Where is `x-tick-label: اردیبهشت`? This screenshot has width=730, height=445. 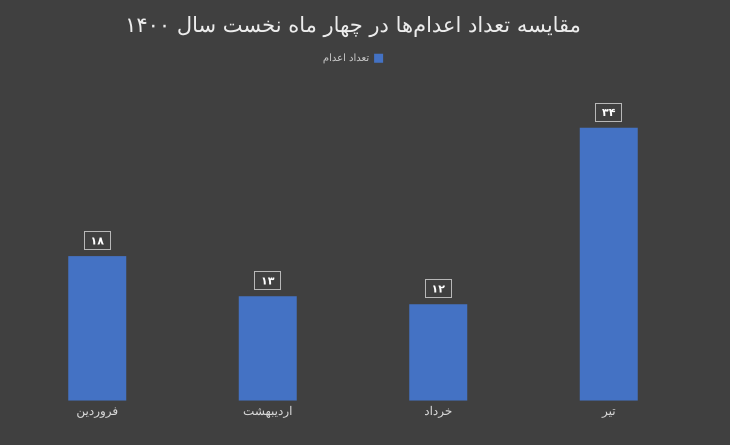 x-tick-label: اردیبهشت is located at coordinates (267, 411).